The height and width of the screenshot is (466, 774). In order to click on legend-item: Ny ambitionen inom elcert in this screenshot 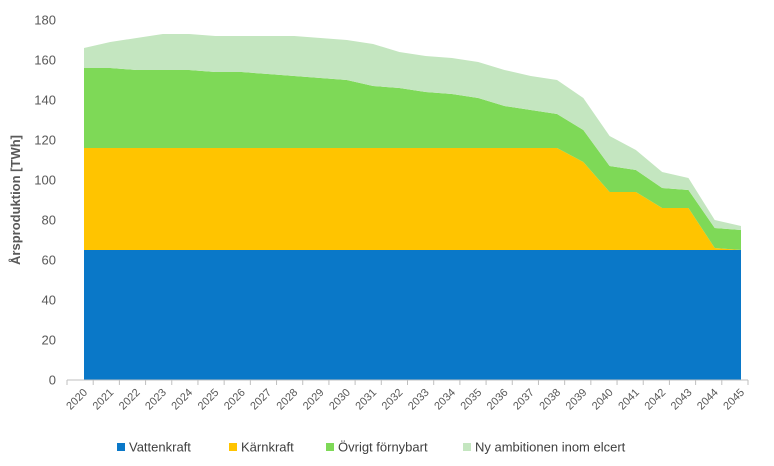, I will do `click(544, 447)`.